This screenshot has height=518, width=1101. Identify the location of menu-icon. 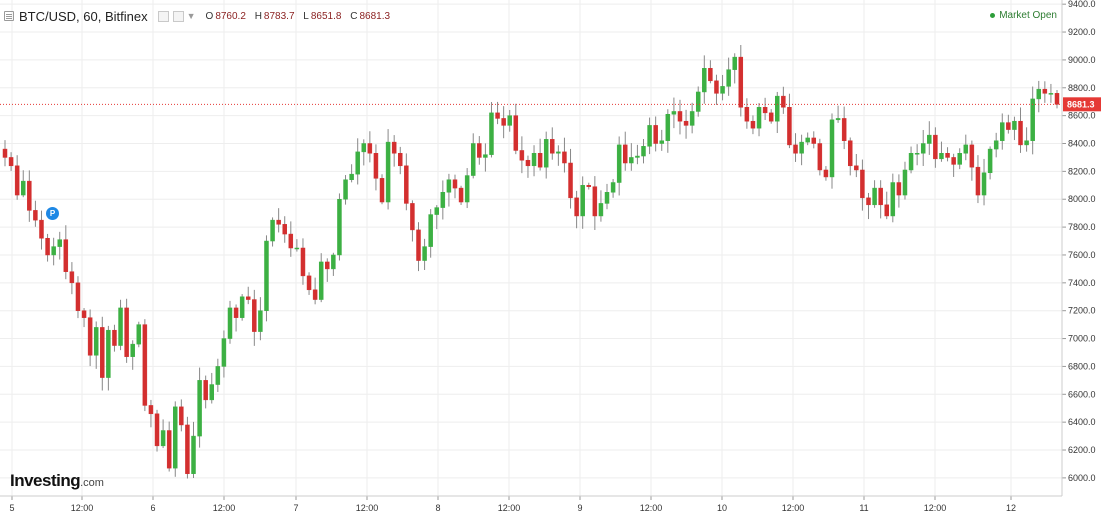
(9, 16).